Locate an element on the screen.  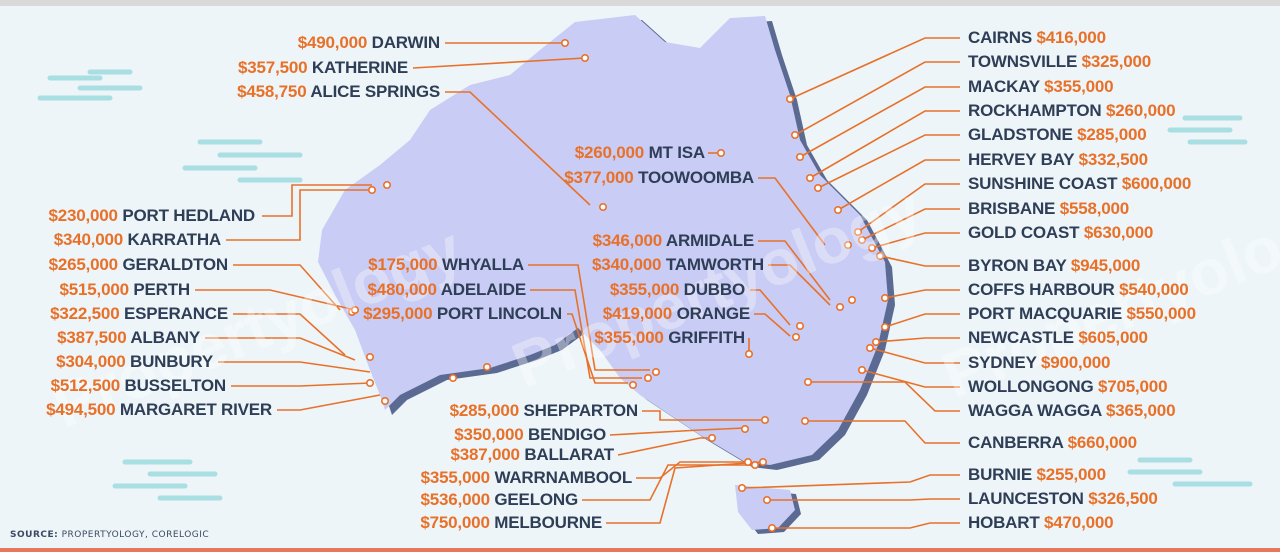
city-price: $295,000 is located at coordinates (398, 313).